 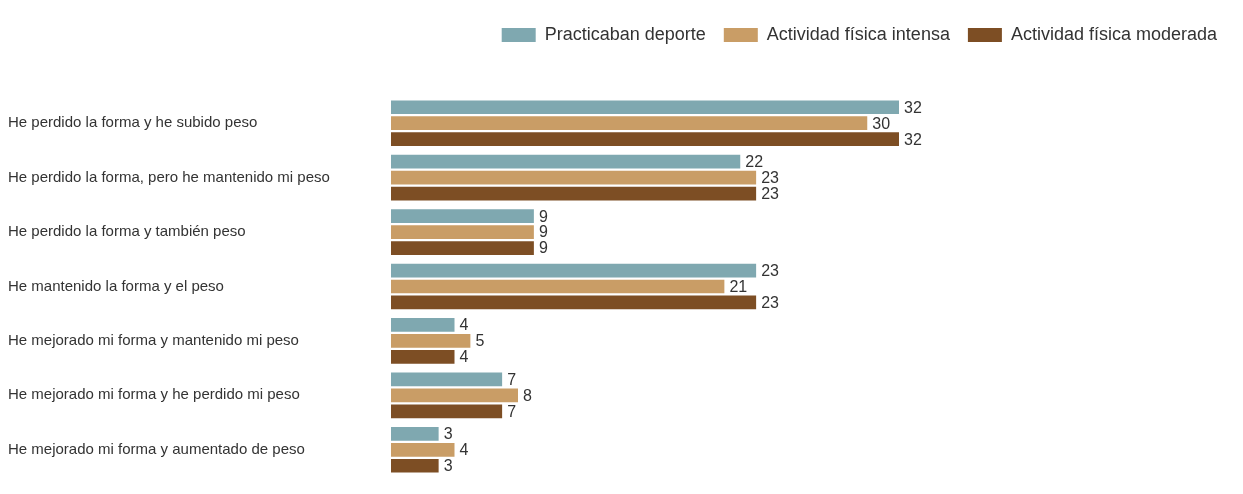 What do you see at coordinates (527, 395) in the screenshot?
I see `data-label: 8` at bounding box center [527, 395].